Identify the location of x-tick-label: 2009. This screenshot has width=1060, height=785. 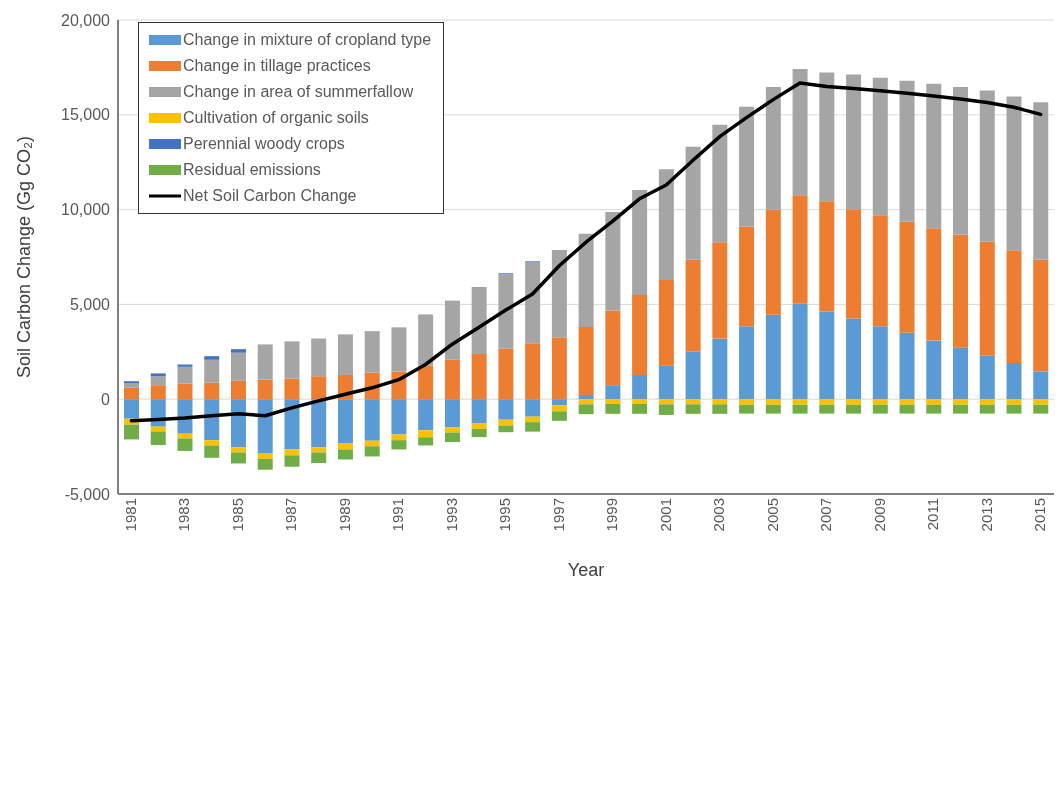
(879, 515).